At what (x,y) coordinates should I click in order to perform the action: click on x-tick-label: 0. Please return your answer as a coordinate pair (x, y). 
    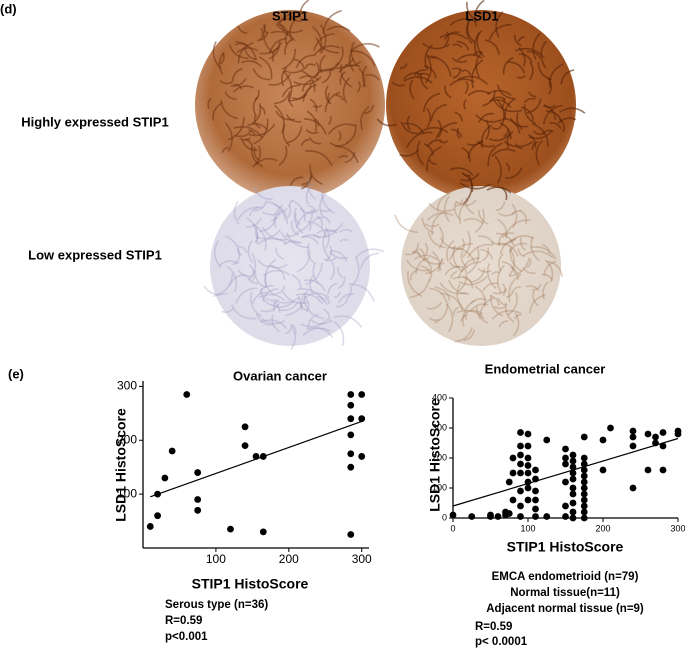
    Looking at the image, I should click on (452, 528).